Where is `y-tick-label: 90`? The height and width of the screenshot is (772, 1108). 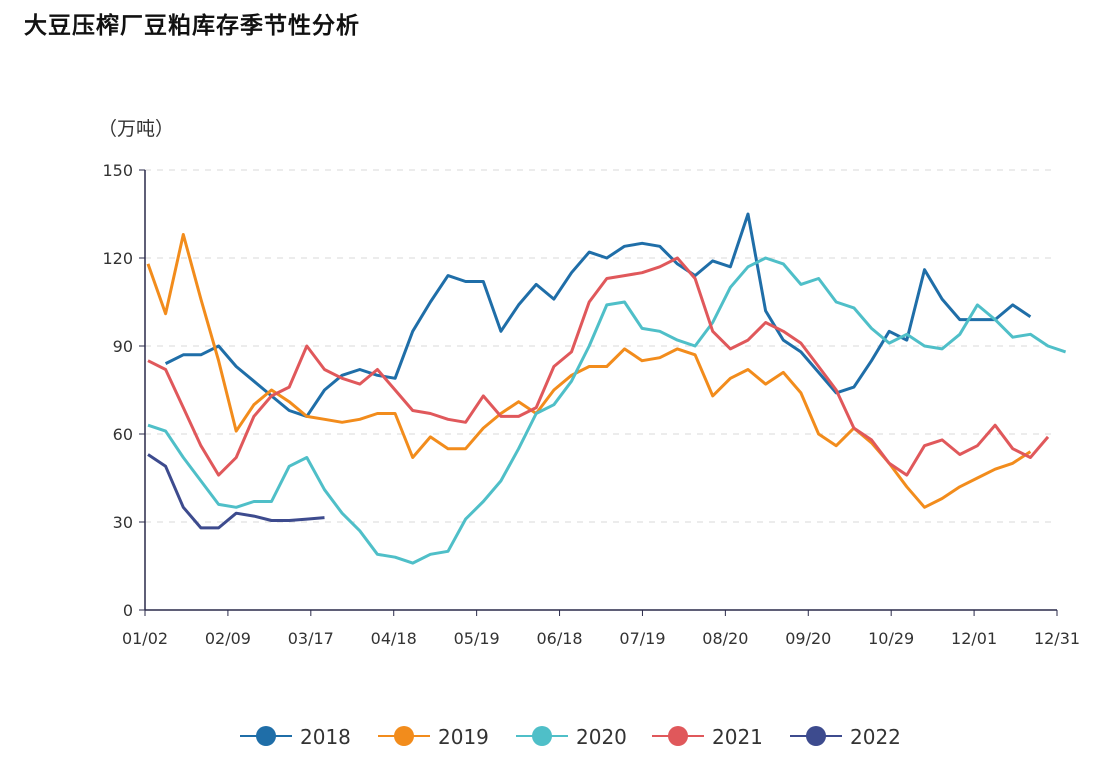
y-tick-label: 90 is located at coordinates (123, 346).